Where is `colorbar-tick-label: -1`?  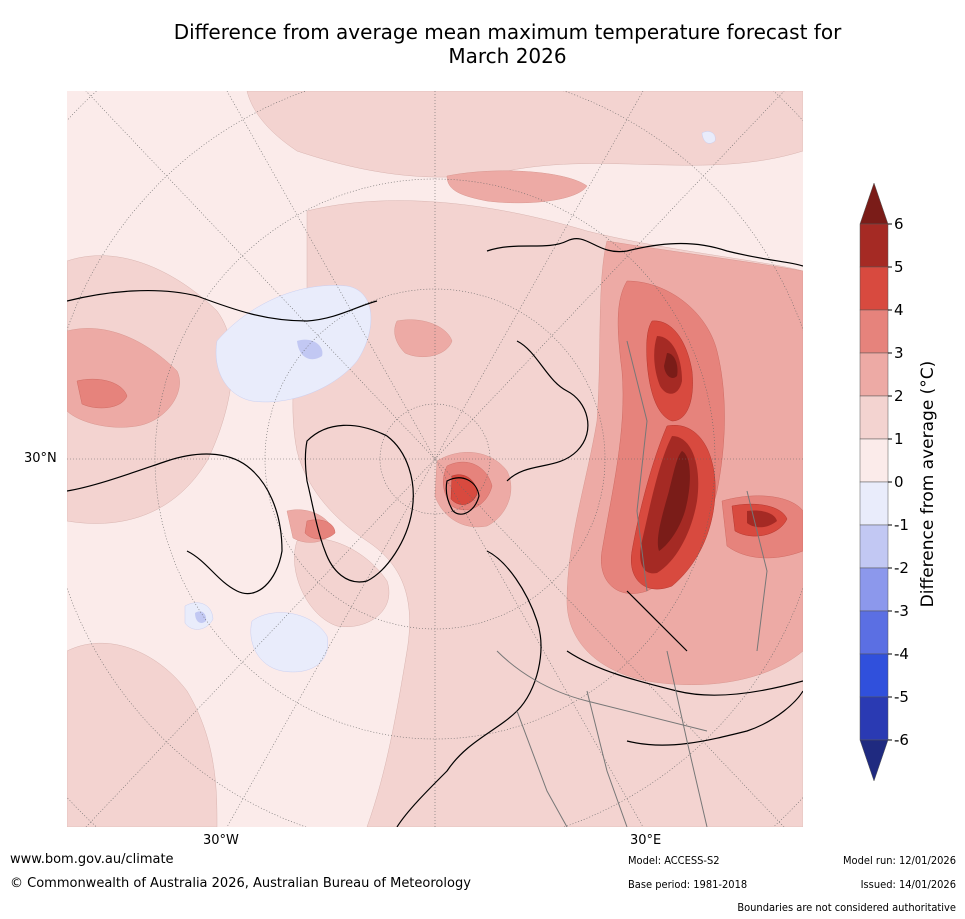 colorbar-tick-label: -1 is located at coordinates (901, 525).